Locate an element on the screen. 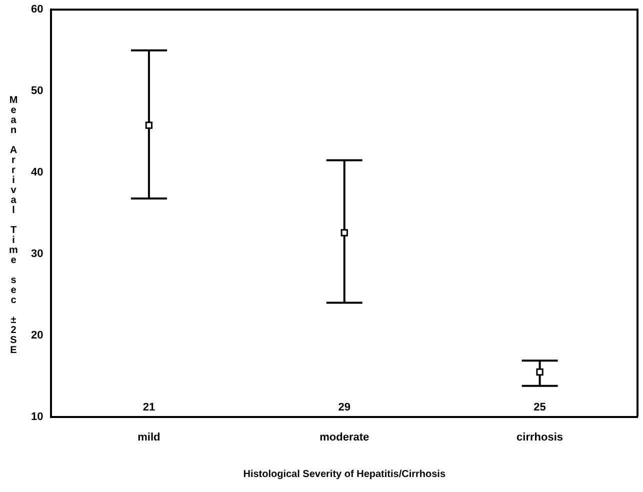 The width and height of the screenshot is (643, 492). annotation: 29 is located at coordinates (344, 407).